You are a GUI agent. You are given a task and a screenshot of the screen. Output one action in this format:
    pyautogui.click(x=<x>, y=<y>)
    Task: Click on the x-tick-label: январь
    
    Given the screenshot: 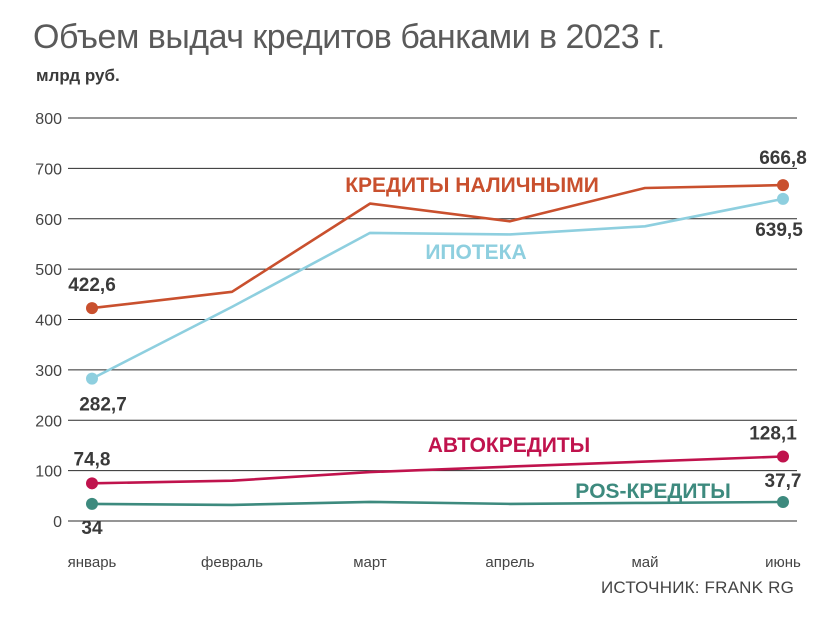 What is the action you would take?
    pyautogui.click(x=92, y=562)
    